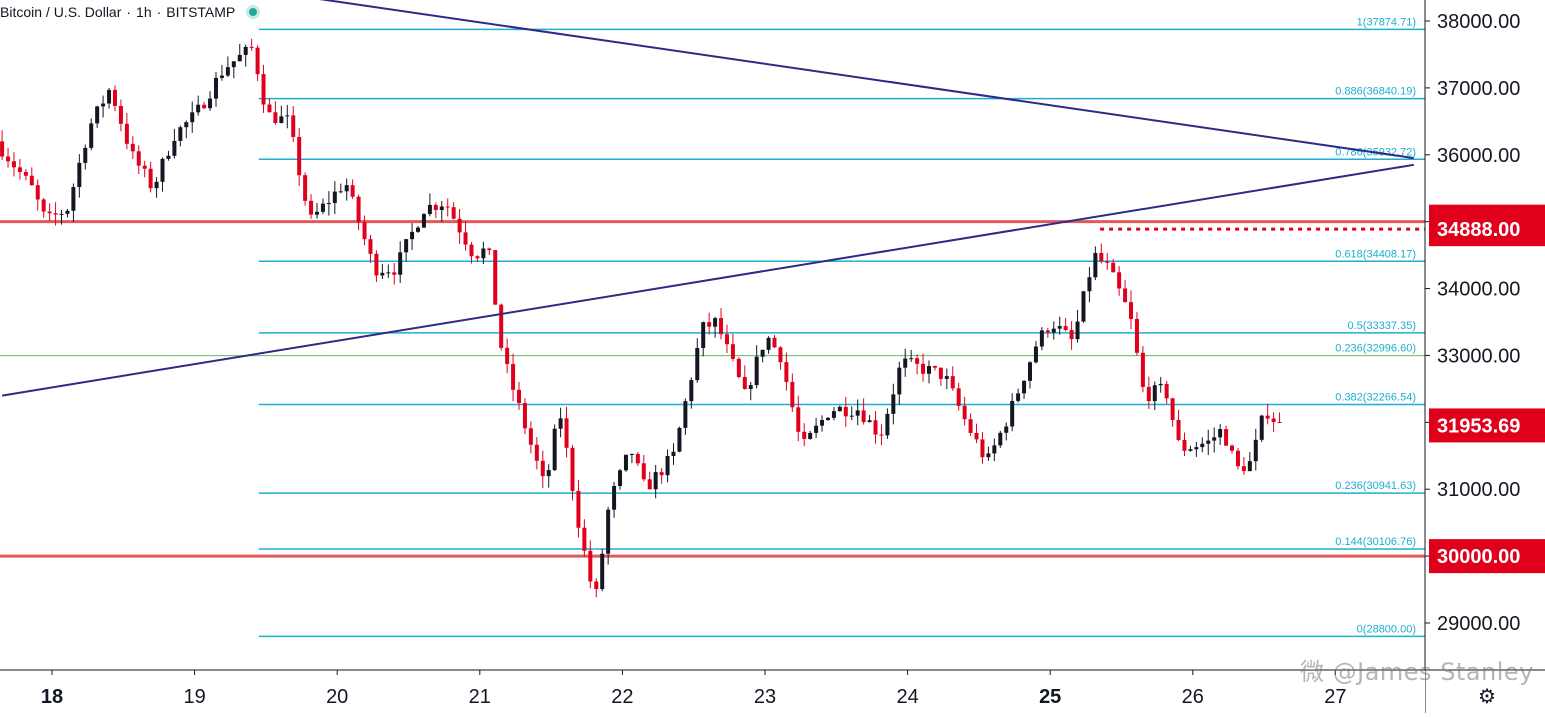 The width and height of the screenshot is (1545, 718). What do you see at coordinates (1478, 89) in the screenshot?
I see `y-tick-label: 37000.00` at bounding box center [1478, 89].